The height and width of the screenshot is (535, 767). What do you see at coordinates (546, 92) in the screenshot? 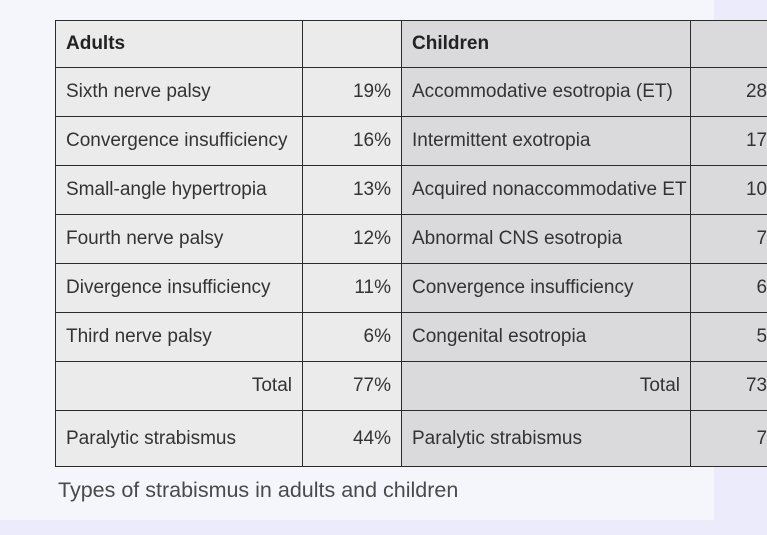
I see `child-cause: Accommodative esotropia (ET)` at bounding box center [546, 92].